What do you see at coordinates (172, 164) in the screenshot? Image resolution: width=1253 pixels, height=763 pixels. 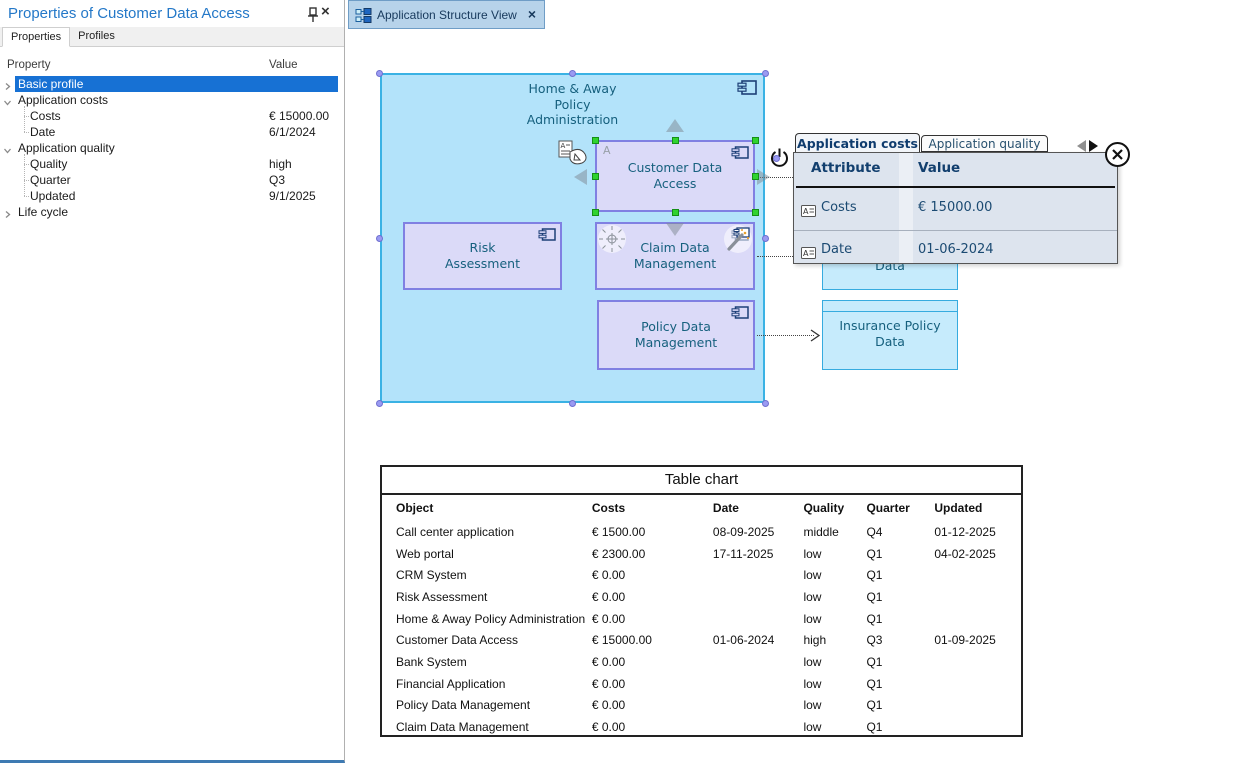 I see `property-row-quality: Quality high` at bounding box center [172, 164].